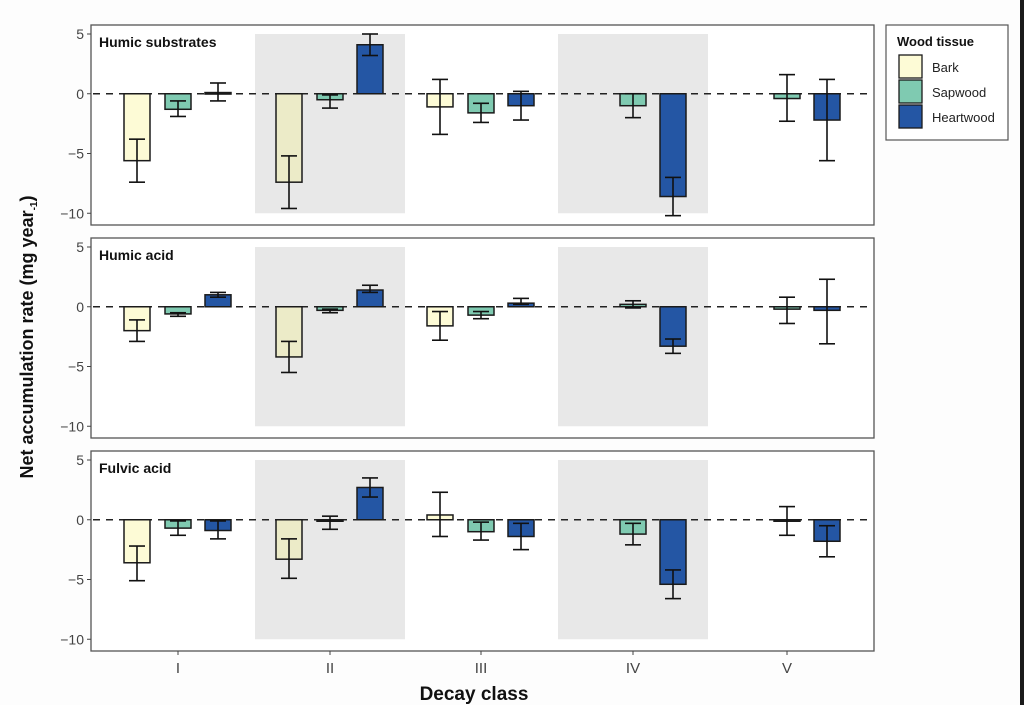 This screenshot has width=1024, height=705. Describe the element at coordinates (928, 66) in the screenshot. I see `legend-entry-bark: Bark` at that location.